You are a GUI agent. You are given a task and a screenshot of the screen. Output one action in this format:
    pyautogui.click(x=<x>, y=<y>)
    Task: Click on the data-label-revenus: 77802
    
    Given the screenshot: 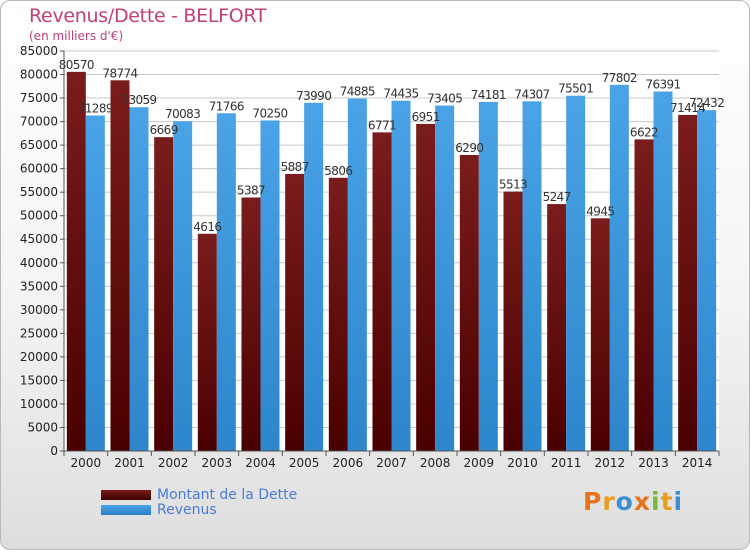 What is the action you would take?
    pyautogui.click(x=619, y=78)
    